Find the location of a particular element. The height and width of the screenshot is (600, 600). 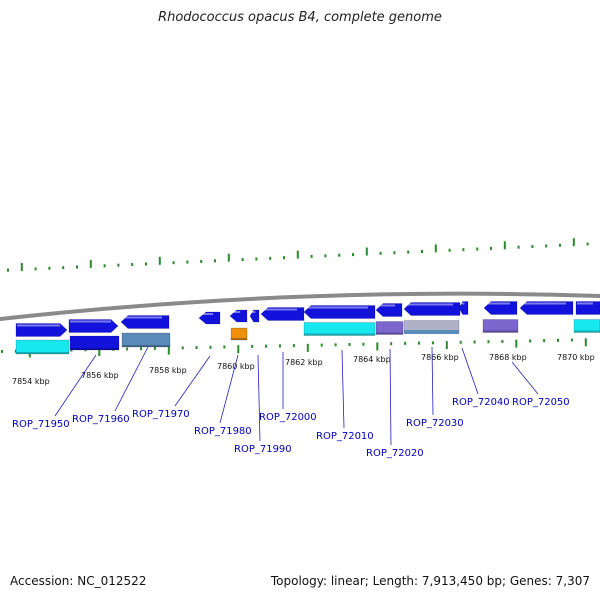

gene-ROP_72050-highlight is located at coordinates (543, 303).